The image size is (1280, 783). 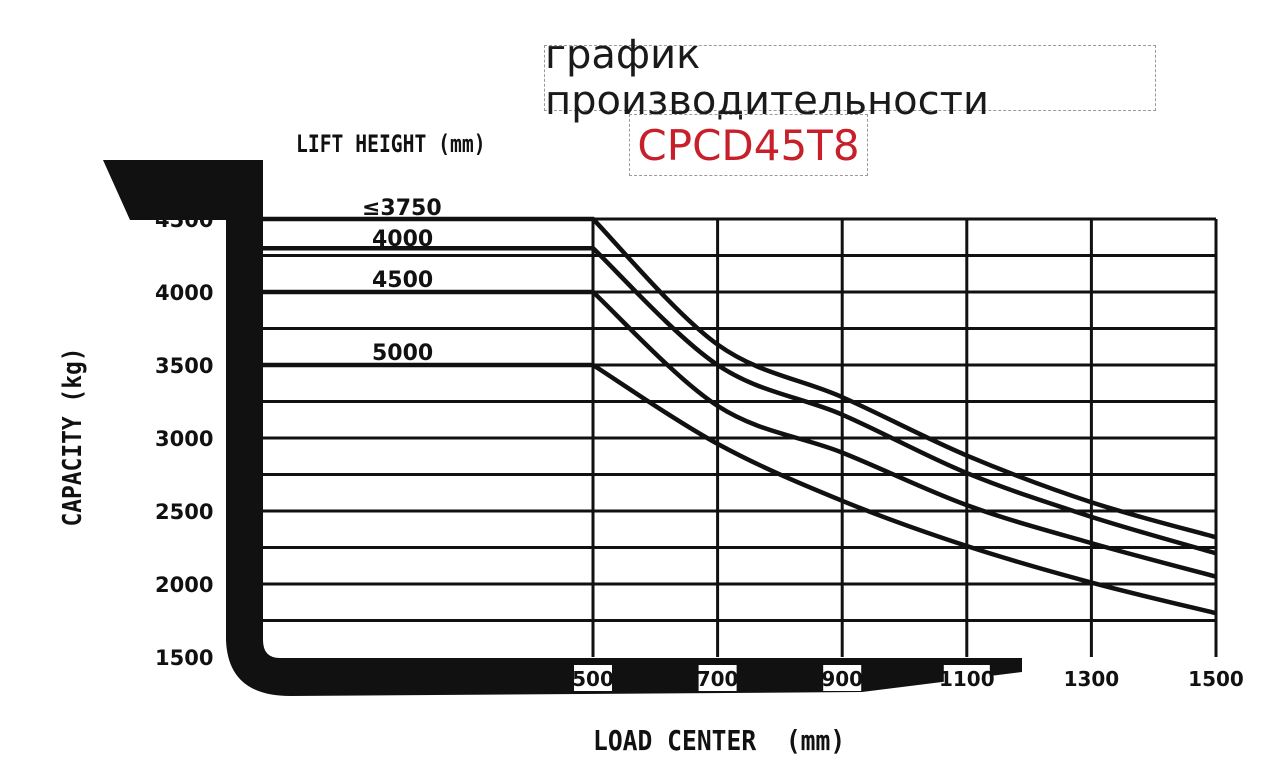 What do you see at coordinates (391, 144) in the screenshot?
I see `lift-height-label: LIFT HEIGHT (mm)` at bounding box center [391, 144].